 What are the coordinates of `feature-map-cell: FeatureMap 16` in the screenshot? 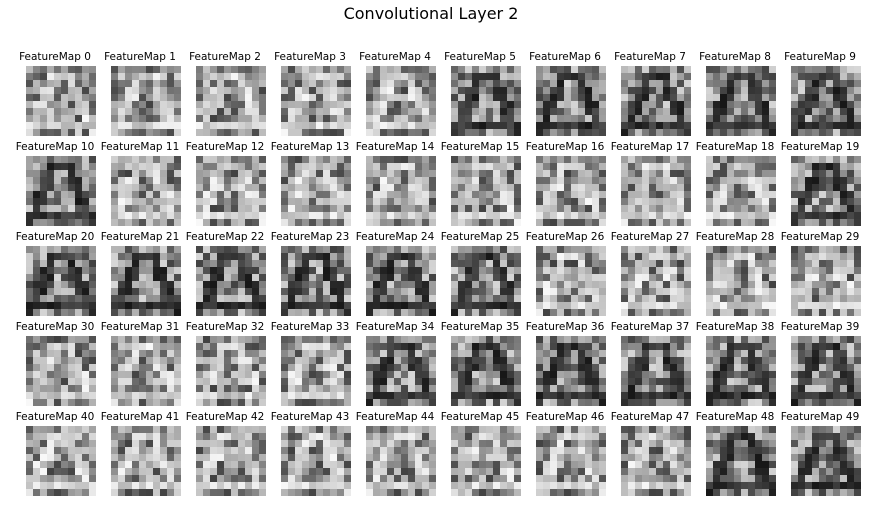 It's located at (565, 147).